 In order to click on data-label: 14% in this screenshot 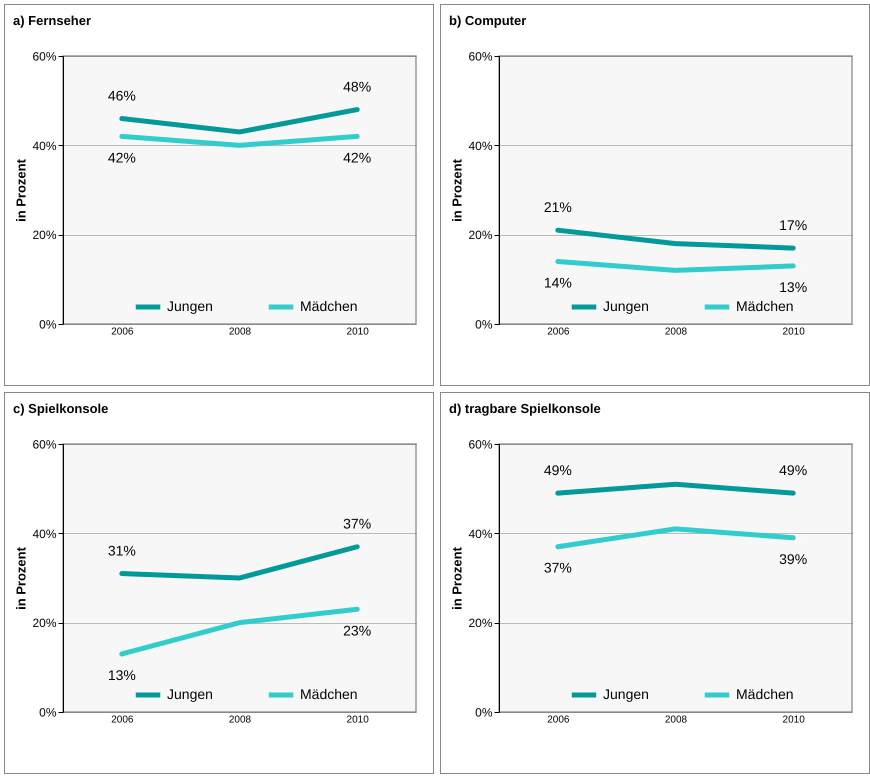, I will do `click(558, 282)`.